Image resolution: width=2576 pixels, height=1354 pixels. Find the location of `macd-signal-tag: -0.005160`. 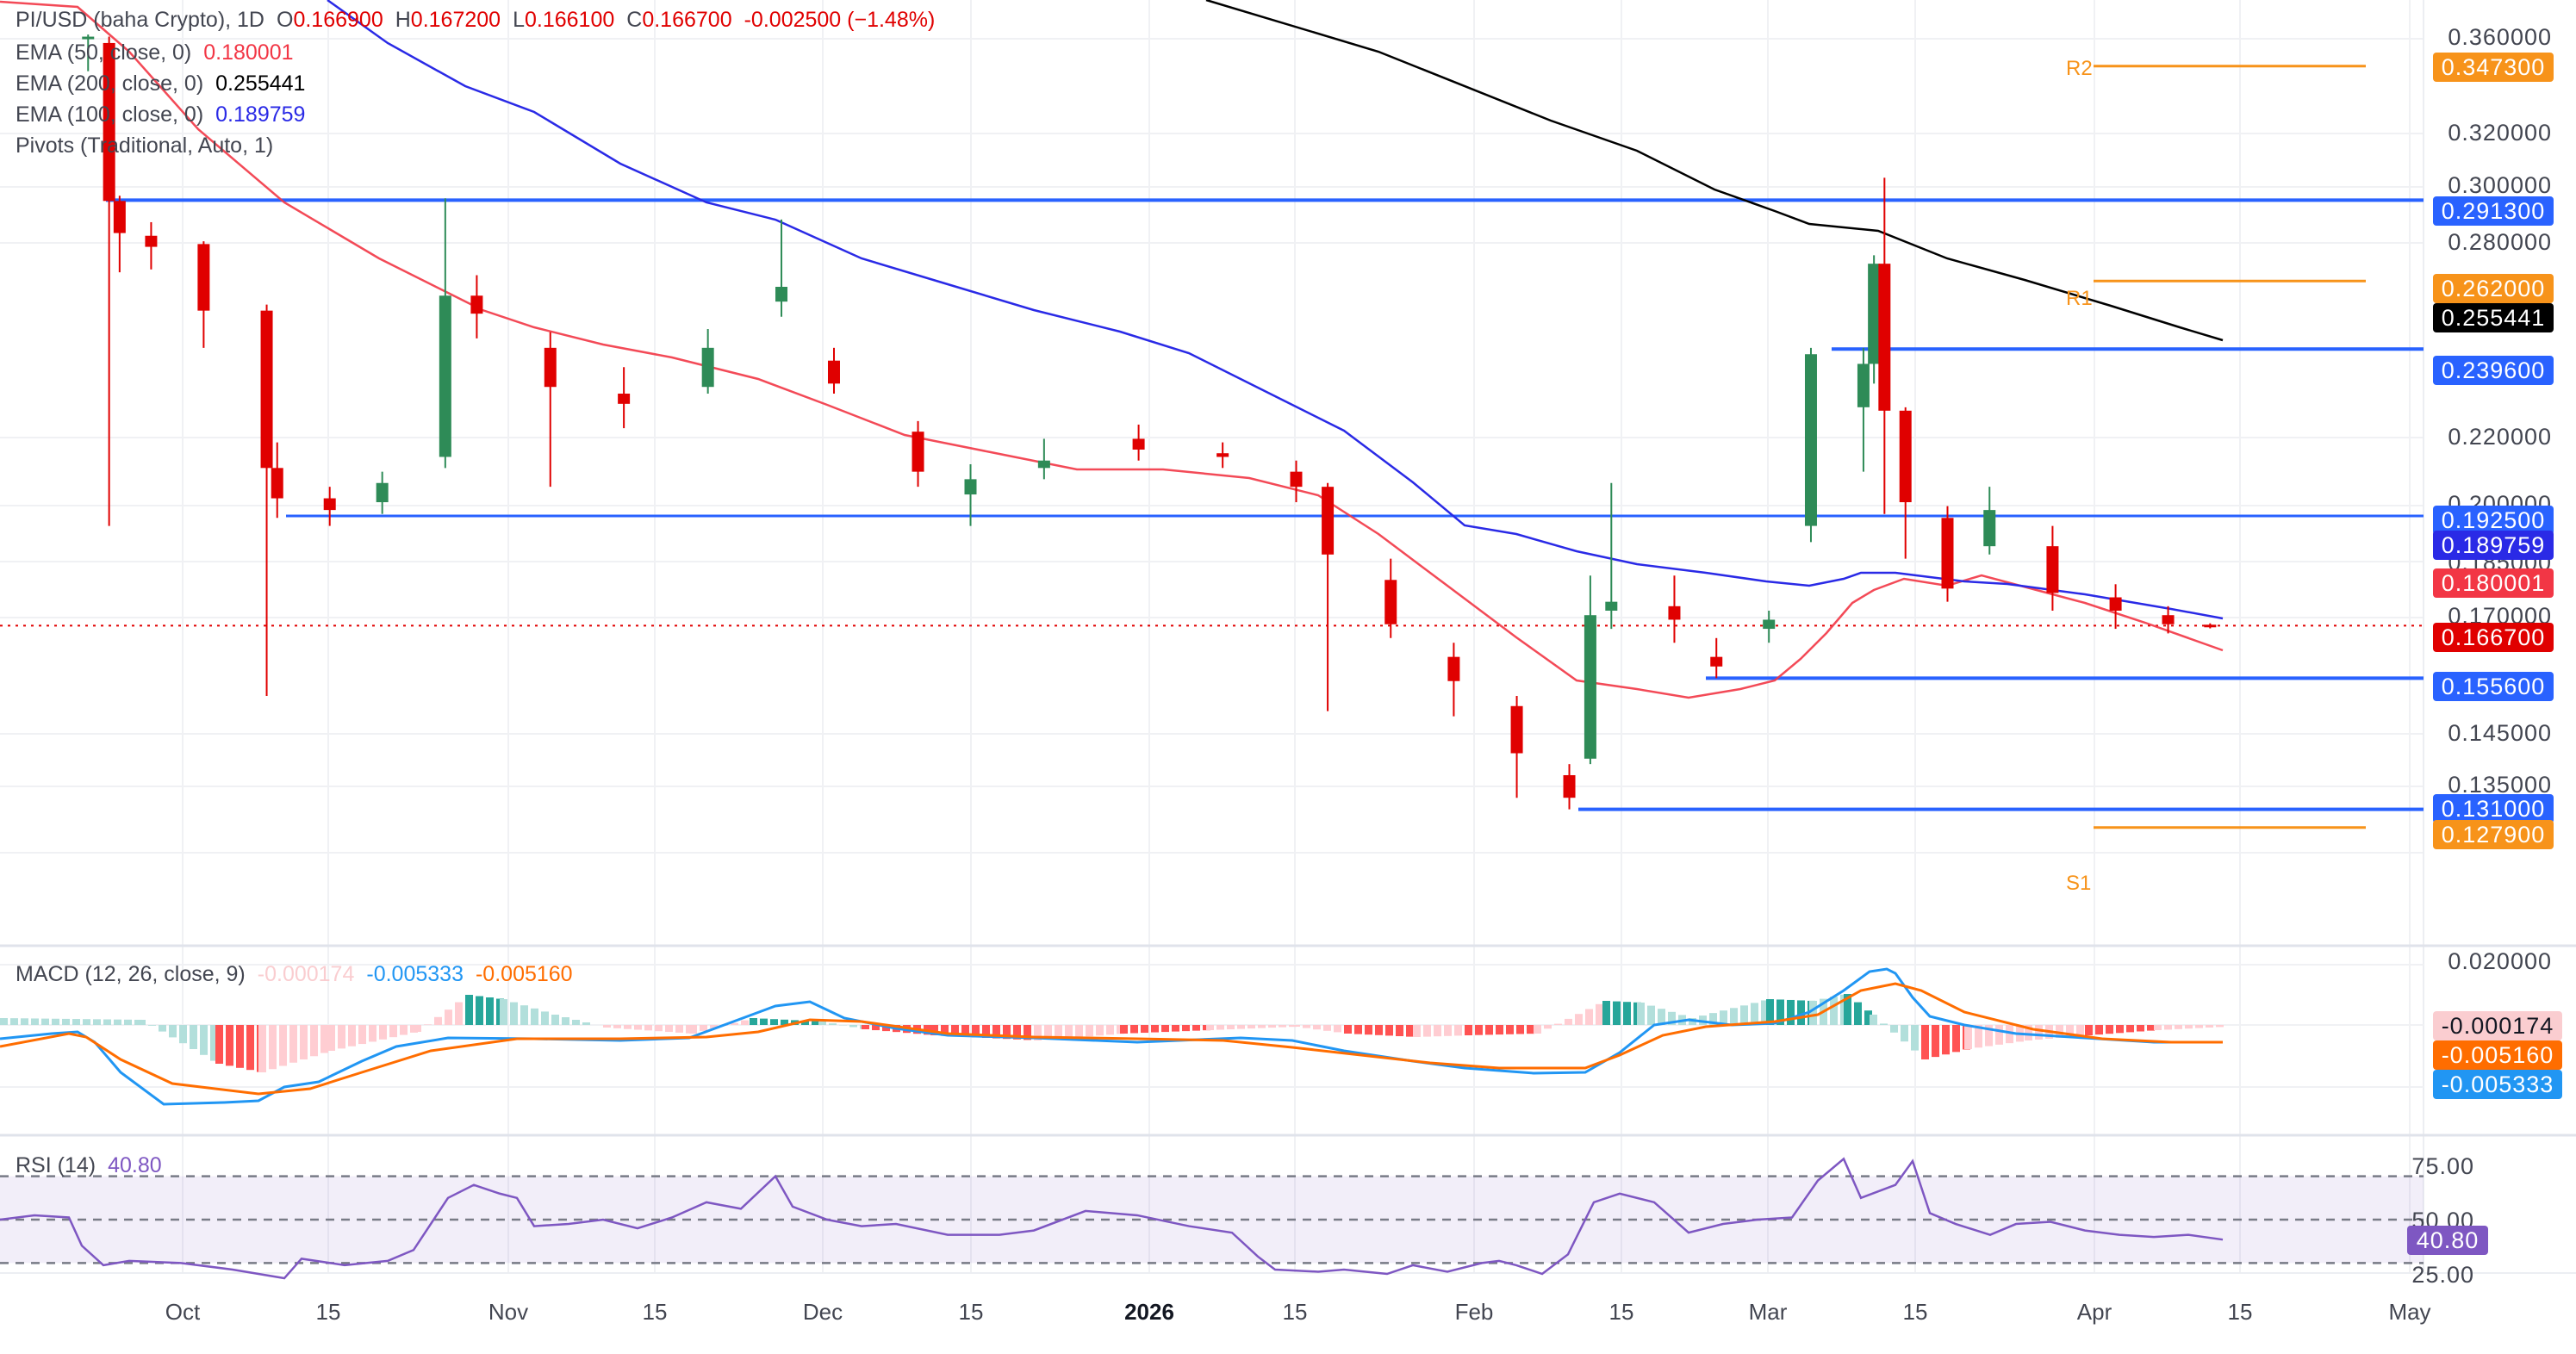

macd-signal-tag: -0.005160 is located at coordinates (2498, 1055).